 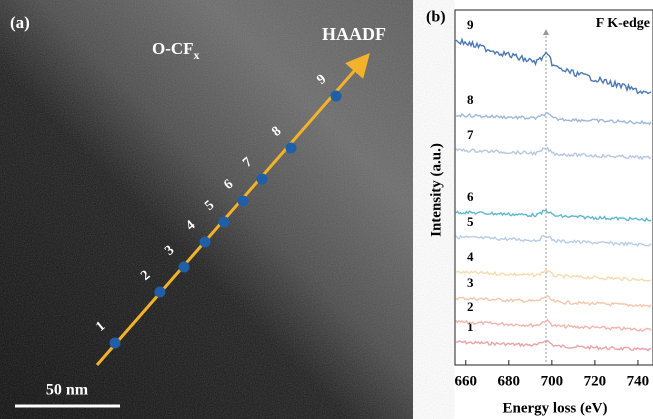 What do you see at coordinates (67, 390) in the screenshot?
I see `scale-label: 50 nm` at bounding box center [67, 390].